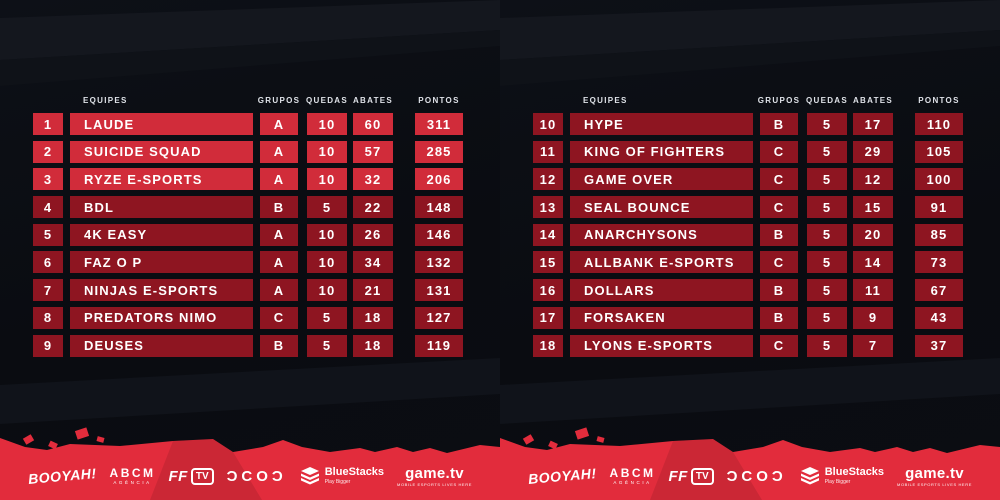 This screenshot has height=500, width=1000. Describe the element at coordinates (548, 207) in the screenshot. I see `rank-cell: 13` at that location.